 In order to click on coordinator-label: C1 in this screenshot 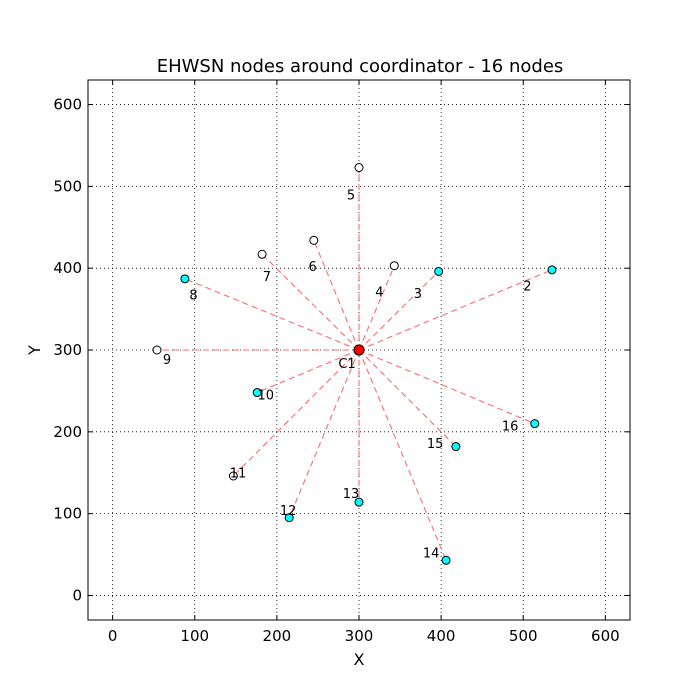, I will do `click(346, 364)`.